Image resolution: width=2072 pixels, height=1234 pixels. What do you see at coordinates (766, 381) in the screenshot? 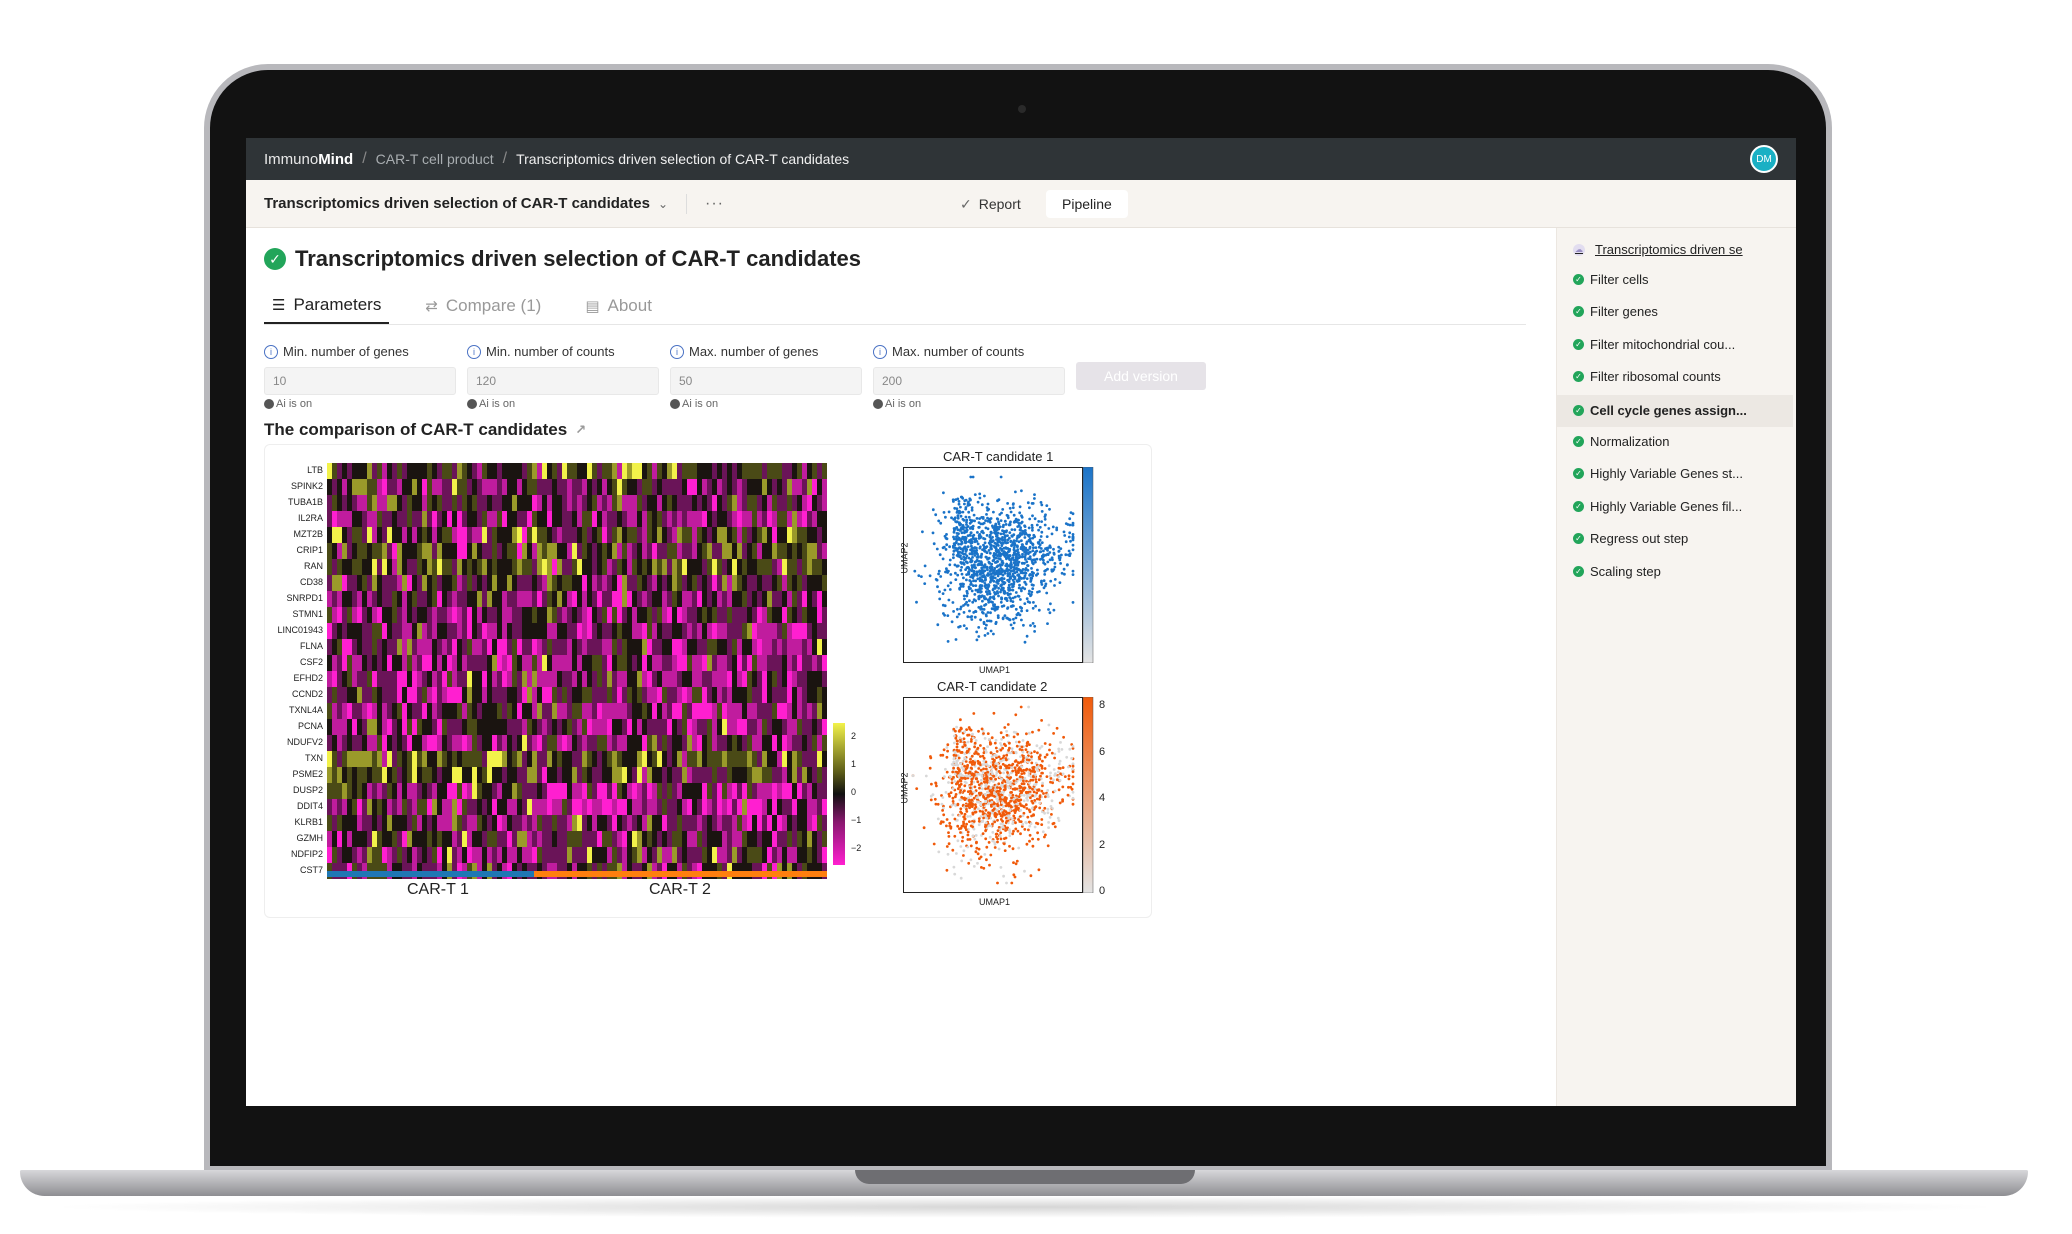
I see `max-genes-input: 50` at bounding box center [766, 381].